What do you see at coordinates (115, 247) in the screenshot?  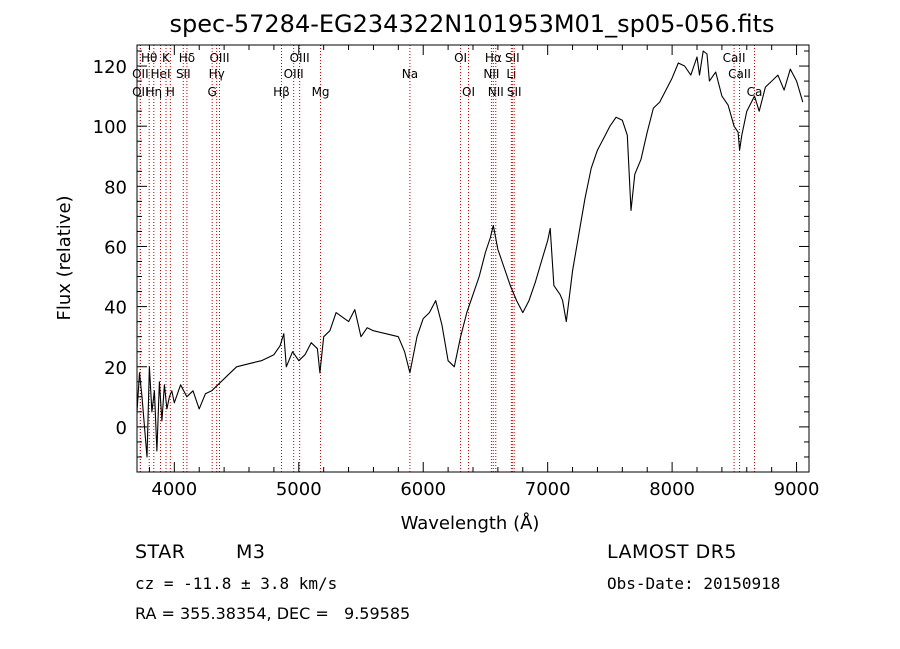 I see `y-tick-label: 60` at bounding box center [115, 247].